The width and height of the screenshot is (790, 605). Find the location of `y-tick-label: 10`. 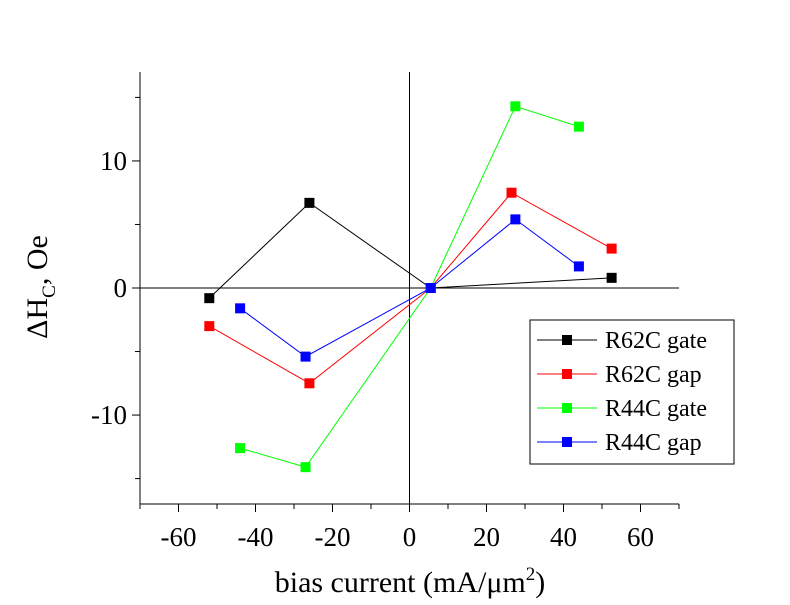

y-tick-label: 10 is located at coordinates (113, 161).